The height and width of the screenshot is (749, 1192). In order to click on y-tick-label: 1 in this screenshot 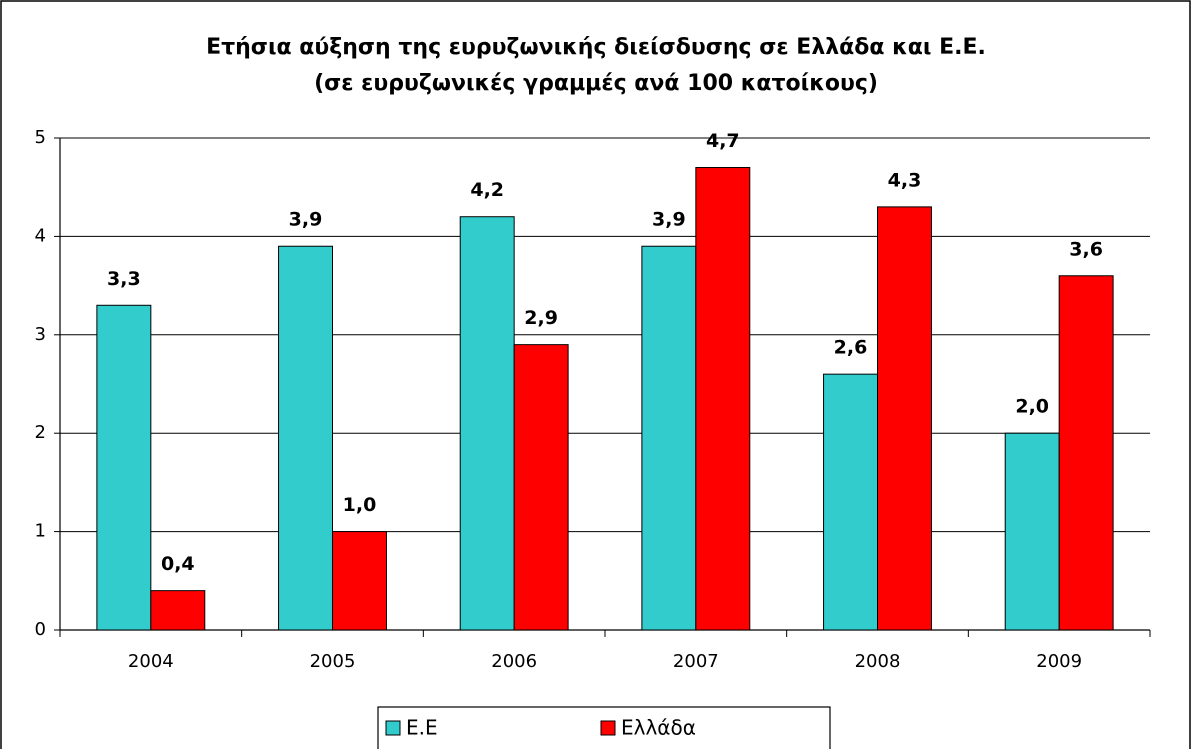, I will do `click(40, 531)`.